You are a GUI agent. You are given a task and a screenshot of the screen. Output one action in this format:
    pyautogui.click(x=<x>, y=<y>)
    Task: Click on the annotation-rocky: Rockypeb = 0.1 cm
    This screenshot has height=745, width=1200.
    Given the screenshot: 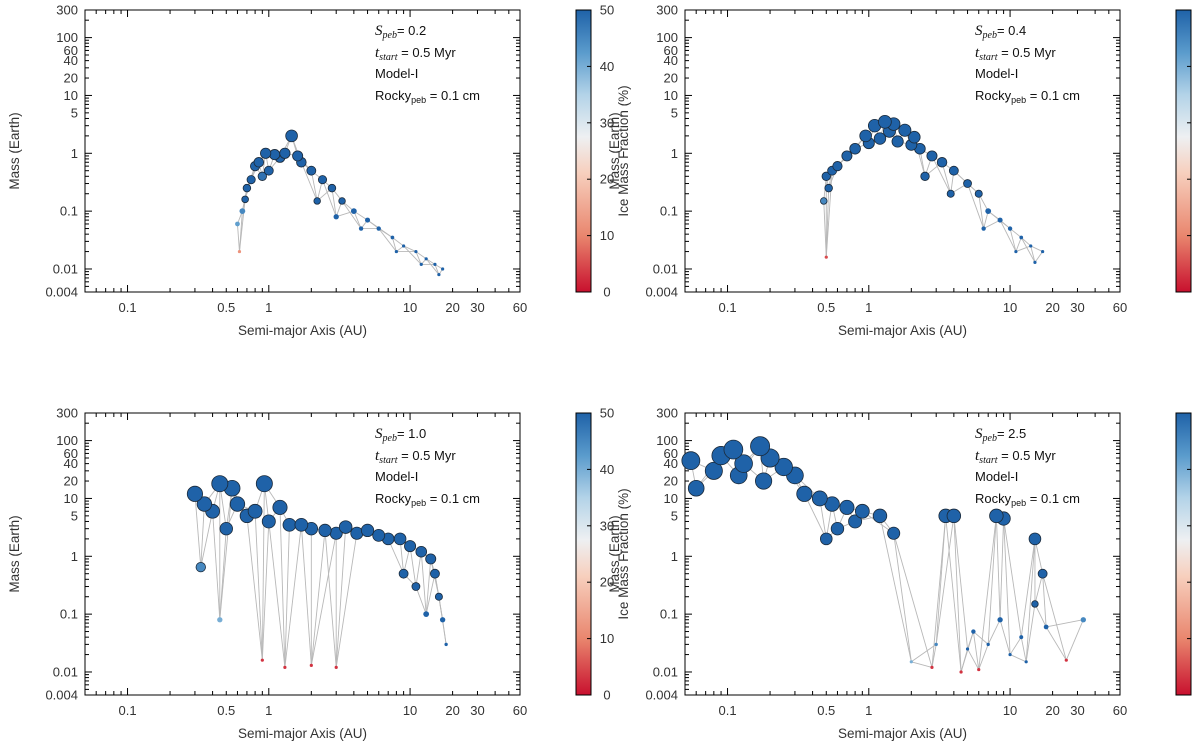 What is the action you would take?
    pyautogui.click(x=427, y=499)
    